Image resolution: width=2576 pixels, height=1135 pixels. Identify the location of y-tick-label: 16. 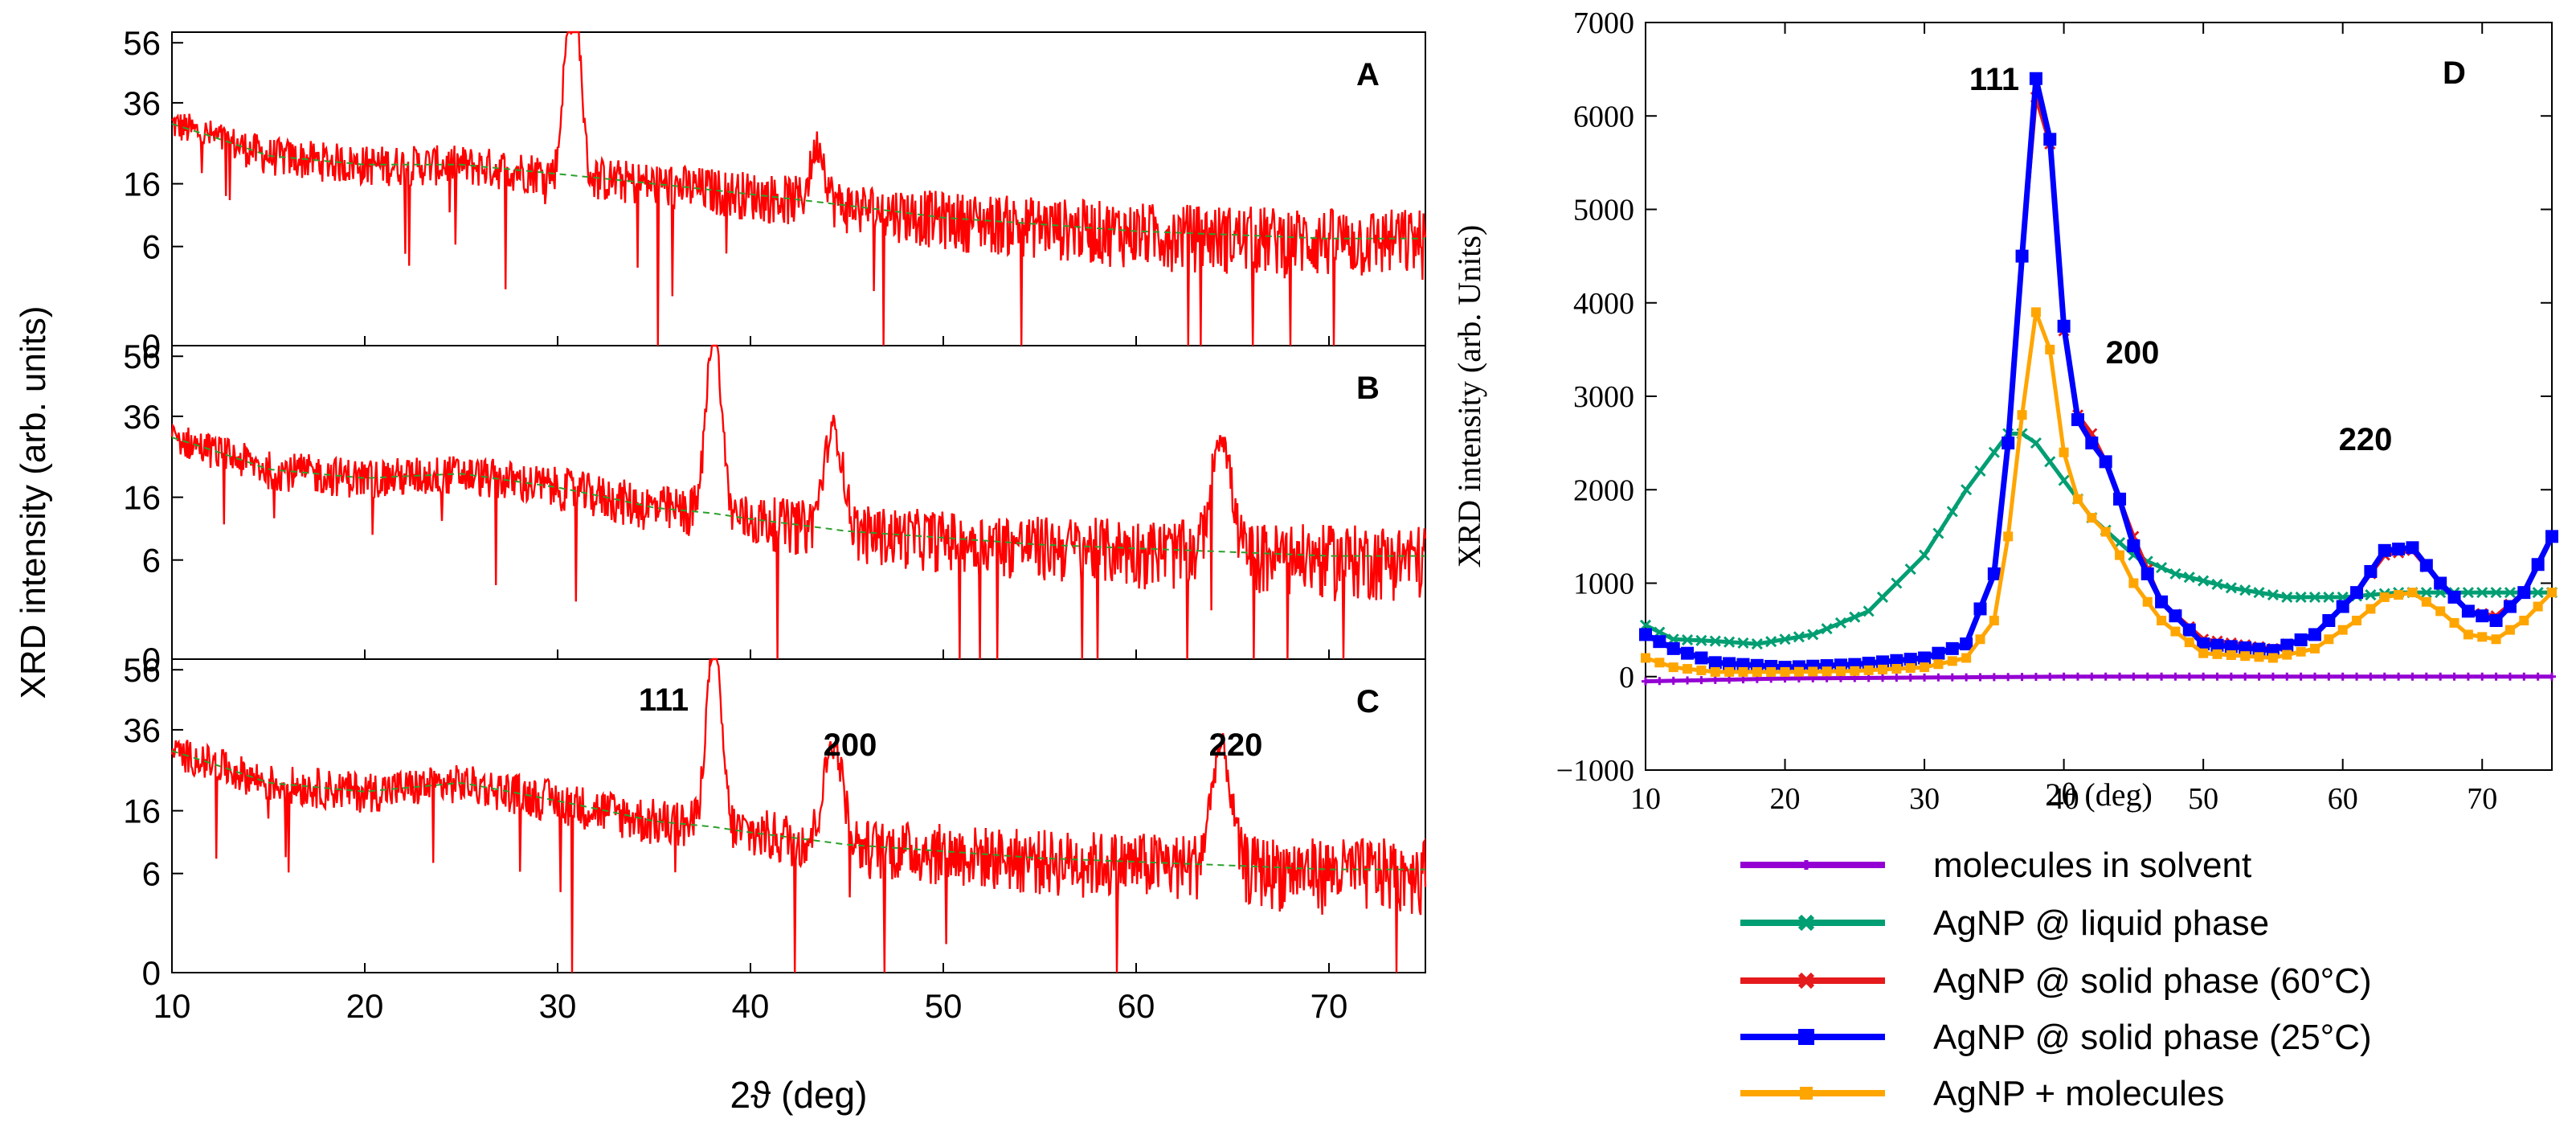
(142, 811).